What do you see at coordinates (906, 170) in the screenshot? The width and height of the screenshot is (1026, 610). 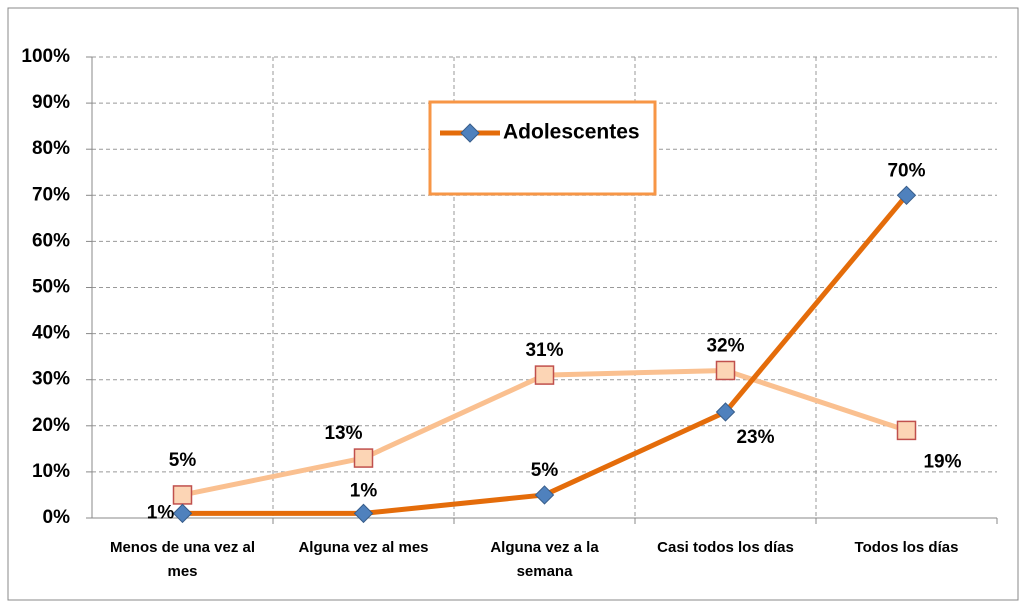 I see `data-label: 70%` at bounding box center [906, 170].